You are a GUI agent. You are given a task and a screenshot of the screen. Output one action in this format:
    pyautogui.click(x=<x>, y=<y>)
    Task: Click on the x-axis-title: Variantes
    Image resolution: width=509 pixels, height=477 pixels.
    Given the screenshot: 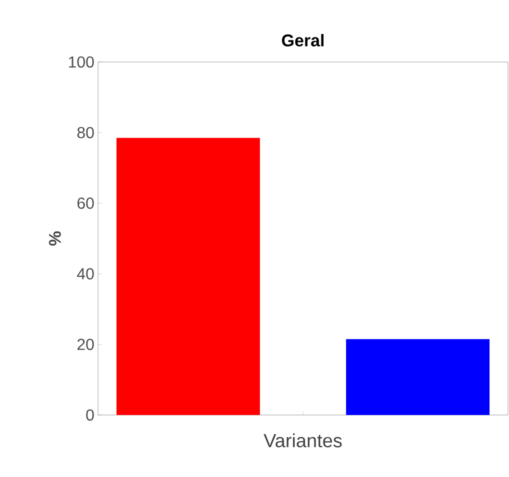 What is the action you would take?
    pyautogui.click(x=303, y=440)
    